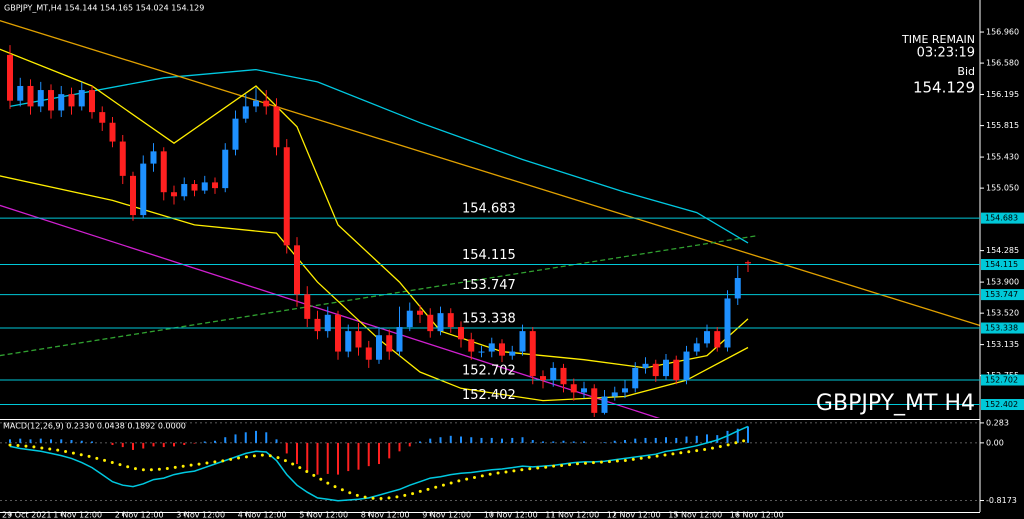  I want to click on y-tick-label: 156.580, so click(1002, 63).